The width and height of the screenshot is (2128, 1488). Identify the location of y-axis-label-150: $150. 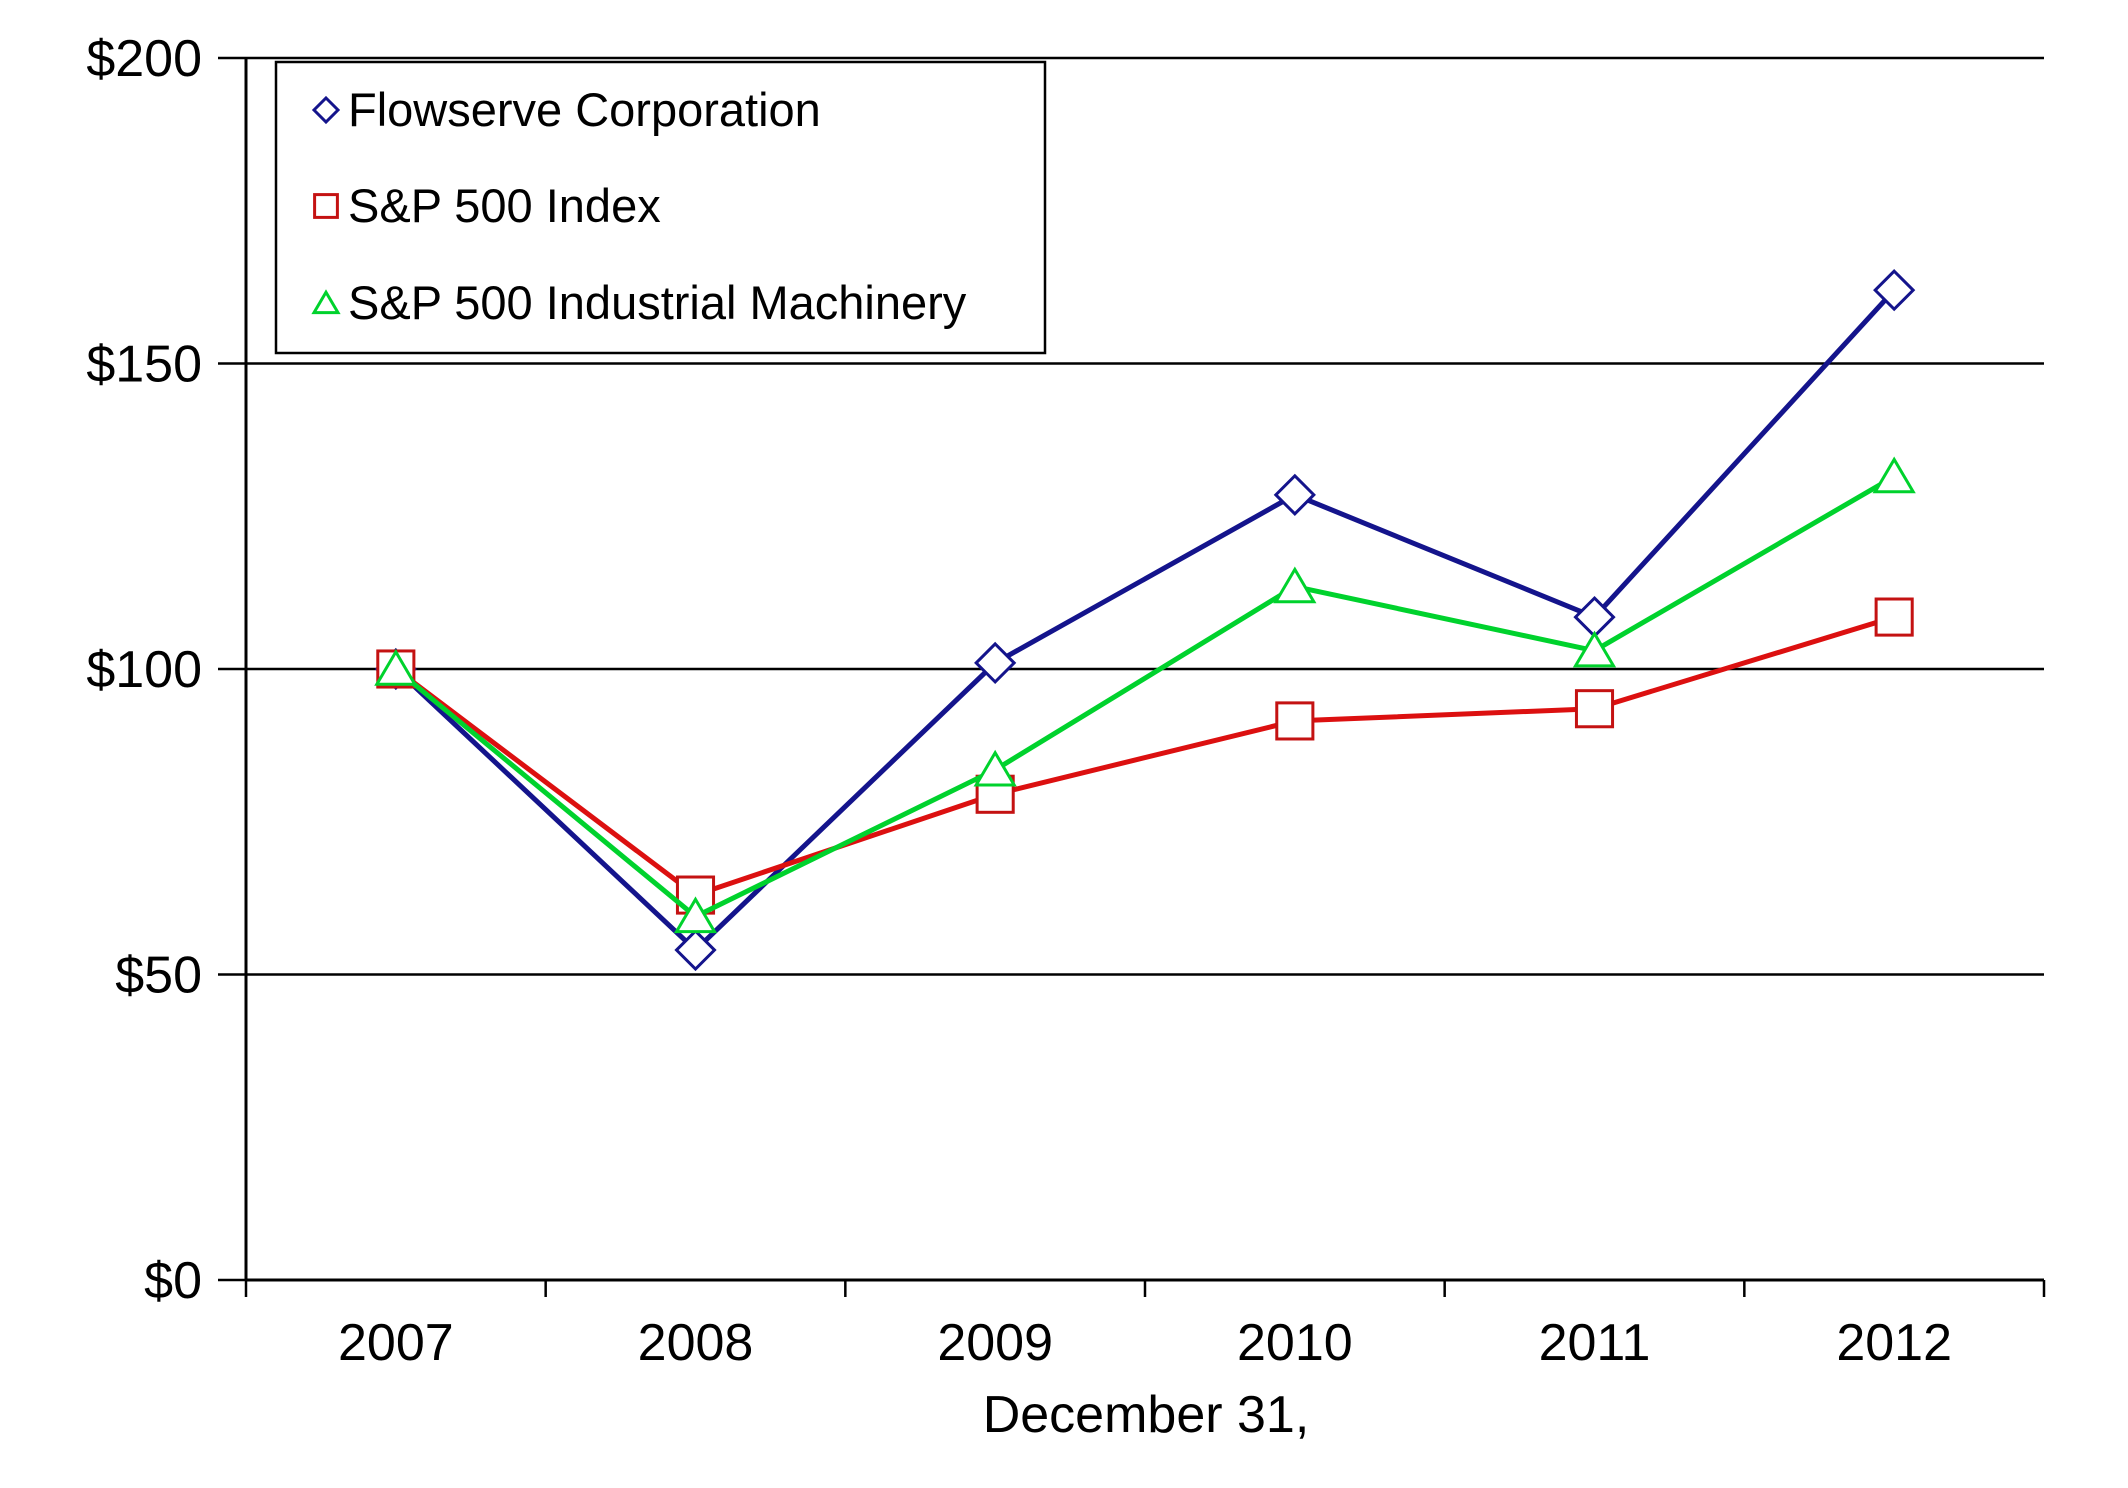
(144, 365).